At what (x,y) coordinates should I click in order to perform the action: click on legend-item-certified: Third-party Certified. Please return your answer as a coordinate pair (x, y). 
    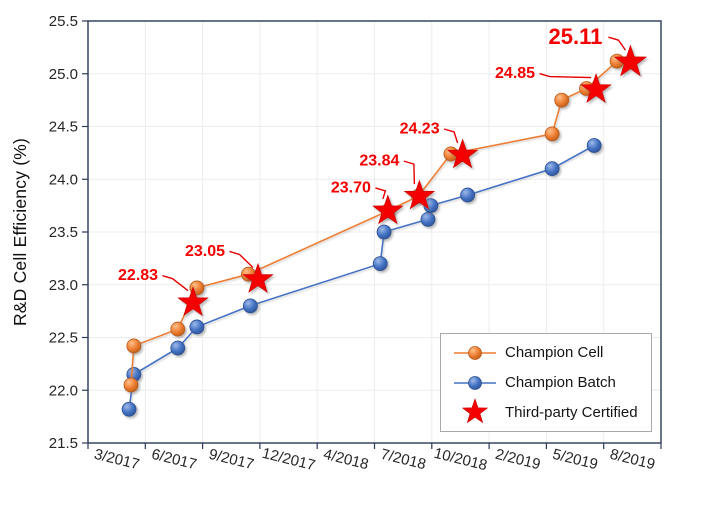
    Looking at the image, I should click on (552, 412).